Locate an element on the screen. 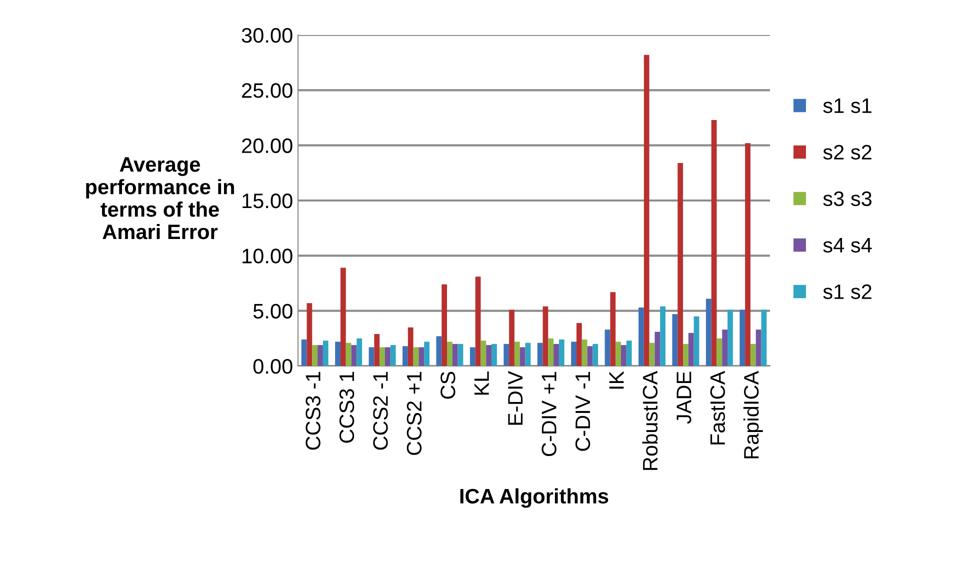  y-tick-label: 25.00 is located at coordinates (267, 90).